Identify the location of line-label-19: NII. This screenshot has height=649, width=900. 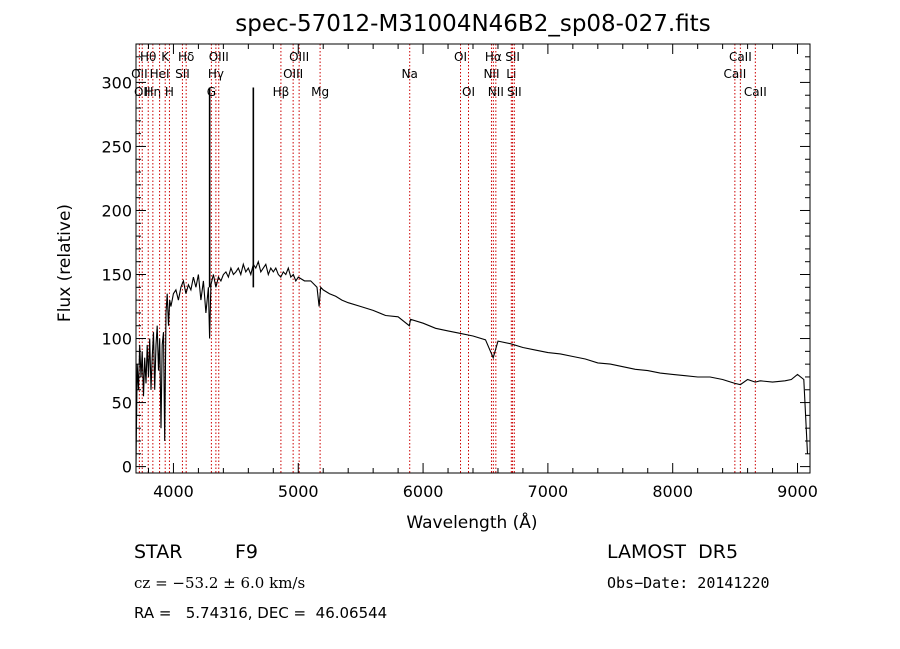
(491, 74).